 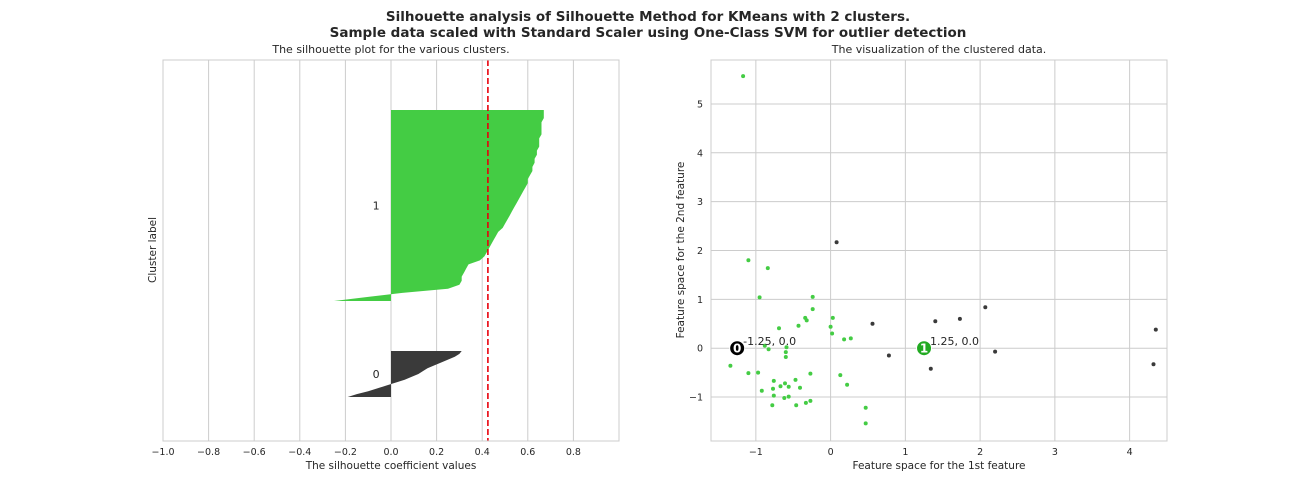 What do you see at coordinates (980, 452) in the screenshot?
I see `scatter-x-tick-label: 2` at bounding box center [980, 452].